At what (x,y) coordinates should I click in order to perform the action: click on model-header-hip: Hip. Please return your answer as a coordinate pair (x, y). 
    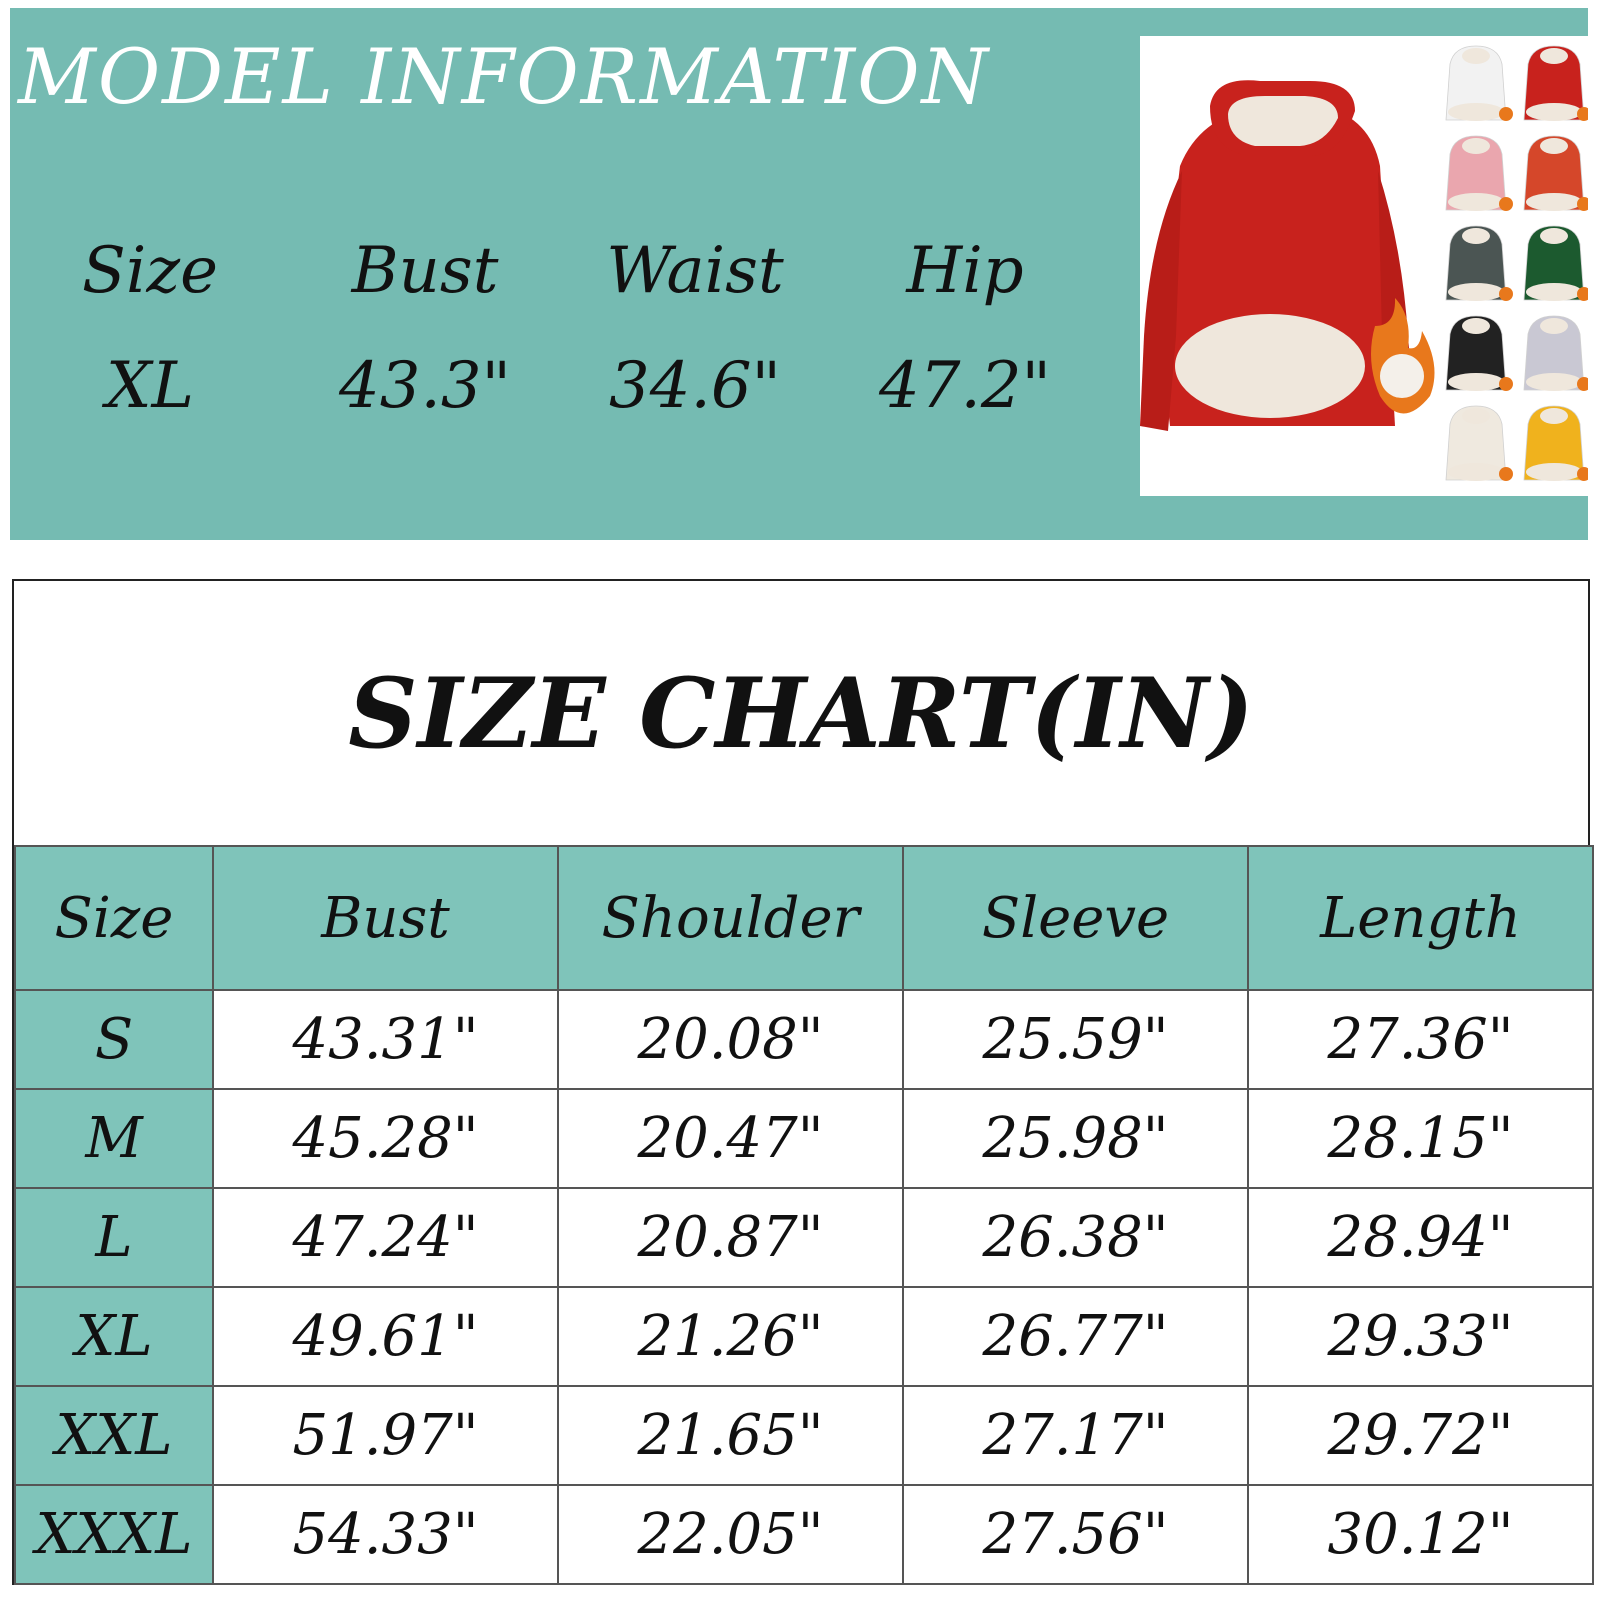
    Looking at the image, I should click on (965, 270).